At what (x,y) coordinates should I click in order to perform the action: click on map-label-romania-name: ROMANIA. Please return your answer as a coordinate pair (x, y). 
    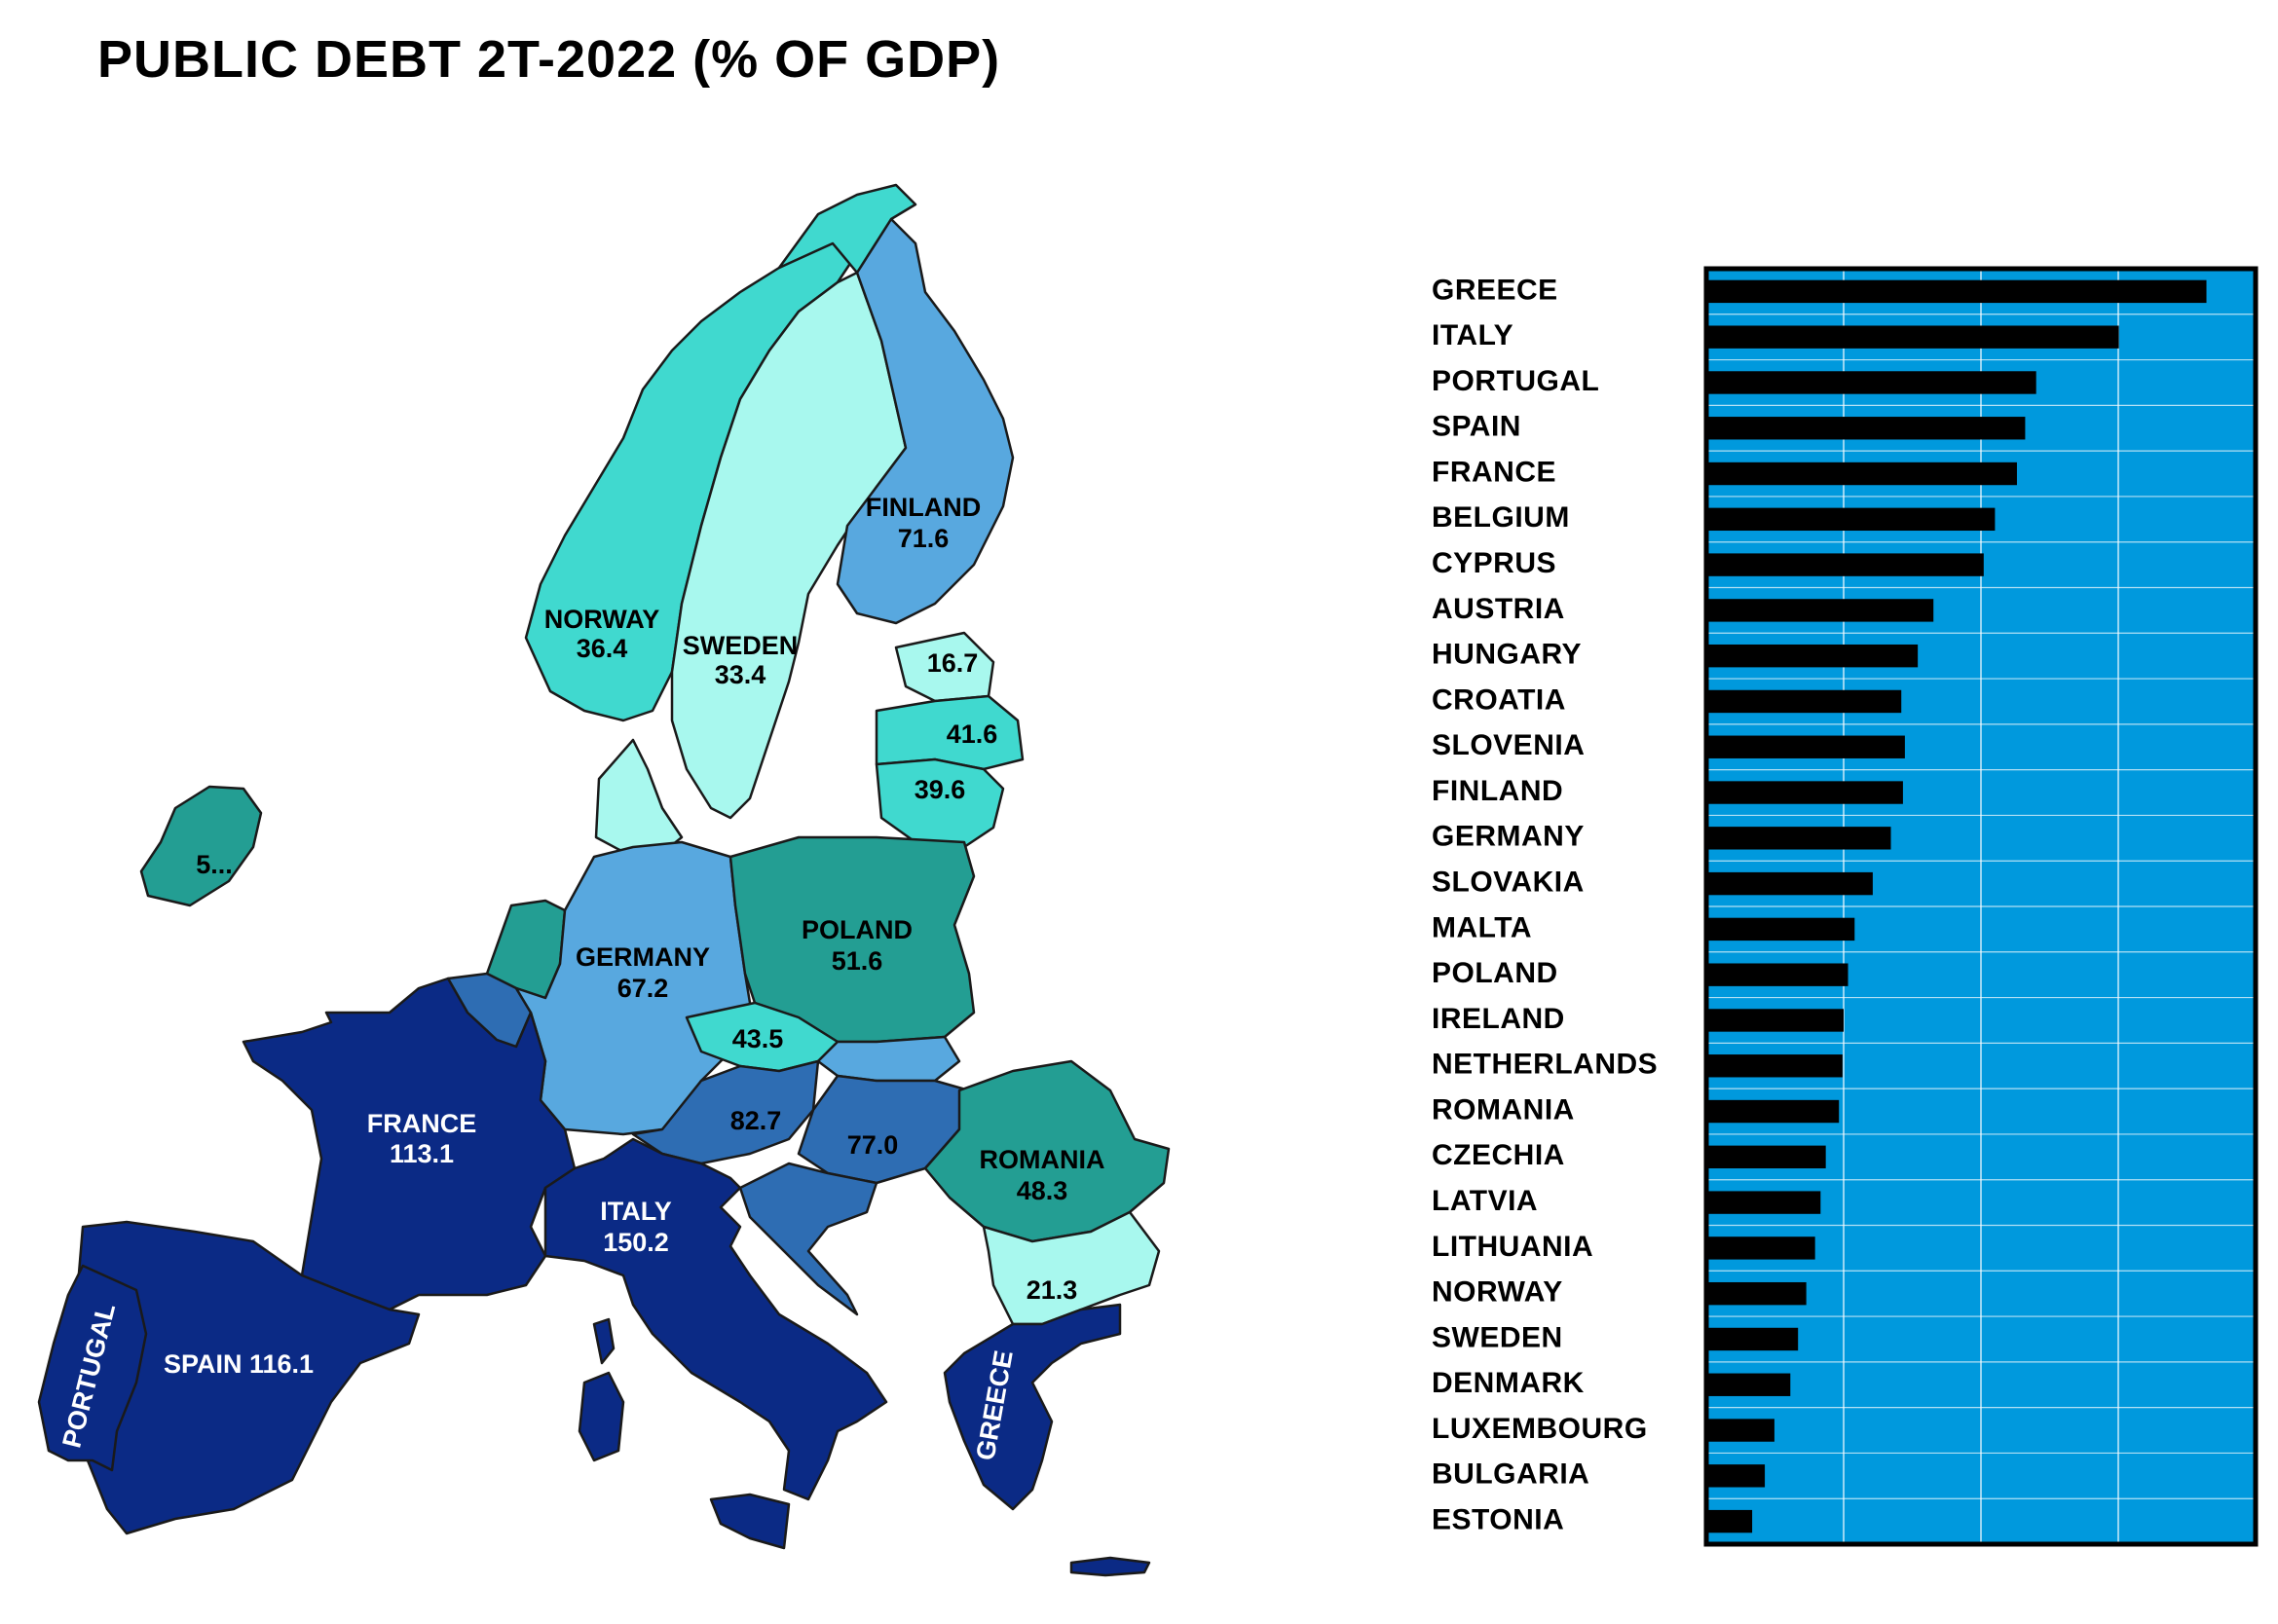
    Looking at the image, I should click on (1043, 1159).